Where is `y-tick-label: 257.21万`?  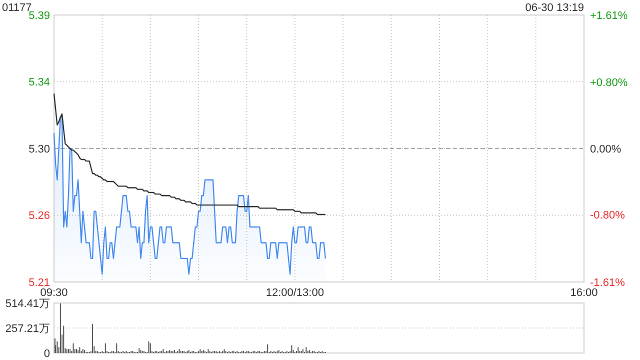 y-tick-label: 257.21万 is located at coordinates (27, 328).